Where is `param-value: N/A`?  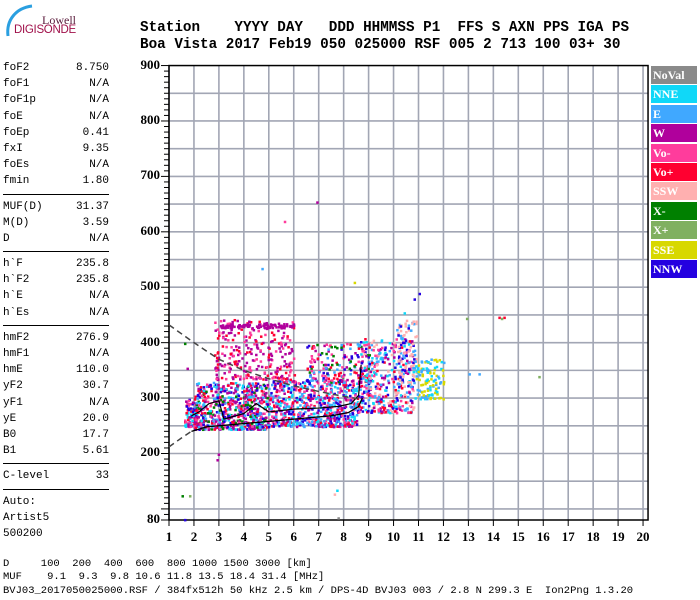
param-value: N/A is located at coordinates (99, 402).